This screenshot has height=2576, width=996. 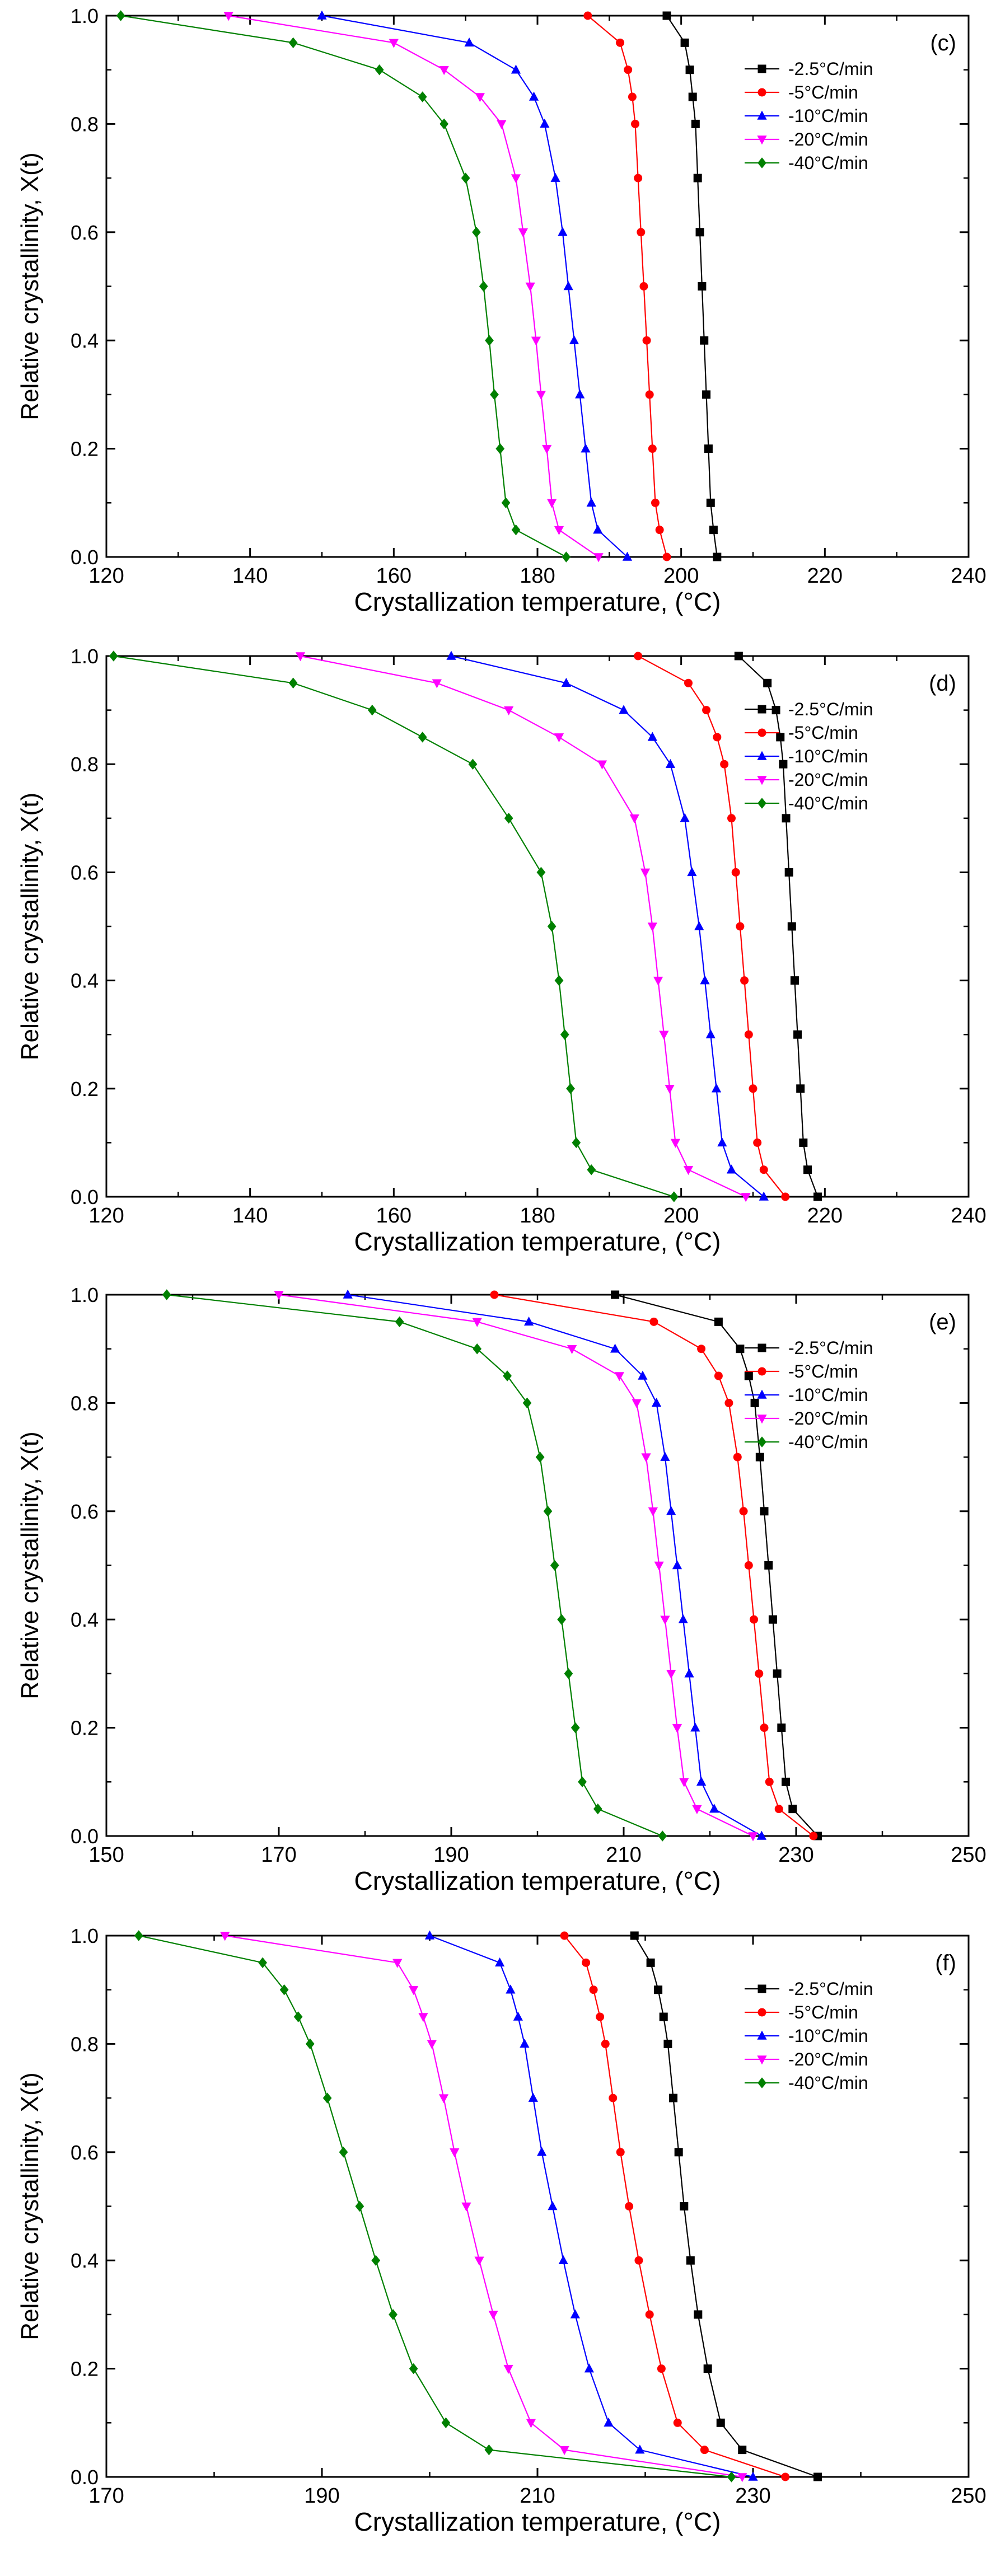 I want to click on x-tick-label: 180, so click(x=537, y=576).